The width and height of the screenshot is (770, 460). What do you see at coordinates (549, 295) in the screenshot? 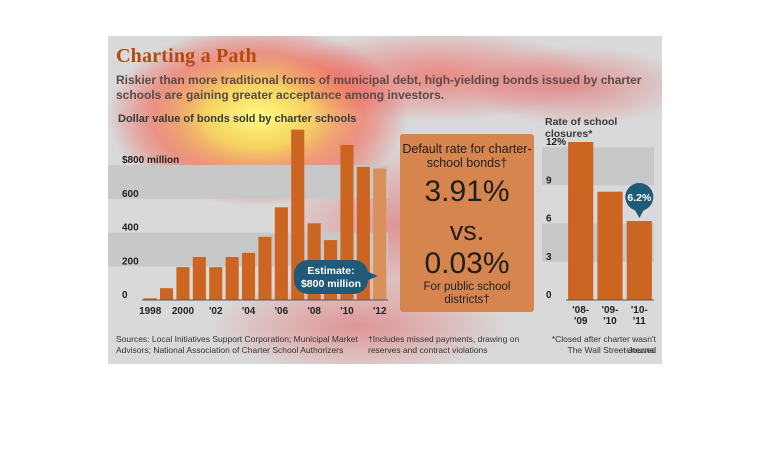
I see `closure-y-tick-label: 0` at bounding box center [549, 295].